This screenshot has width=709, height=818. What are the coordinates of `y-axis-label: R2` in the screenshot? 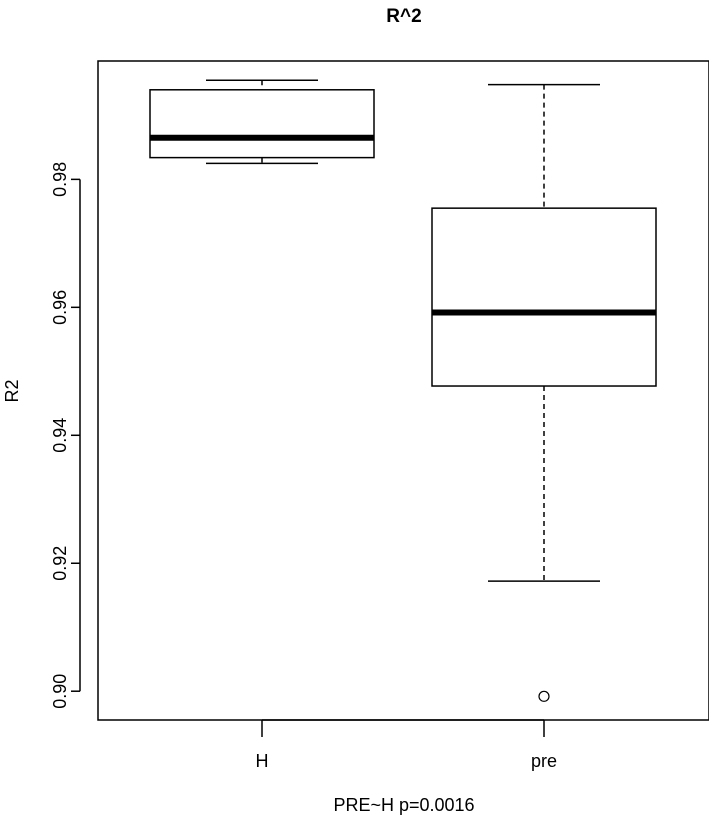 It's located at (12, 390).